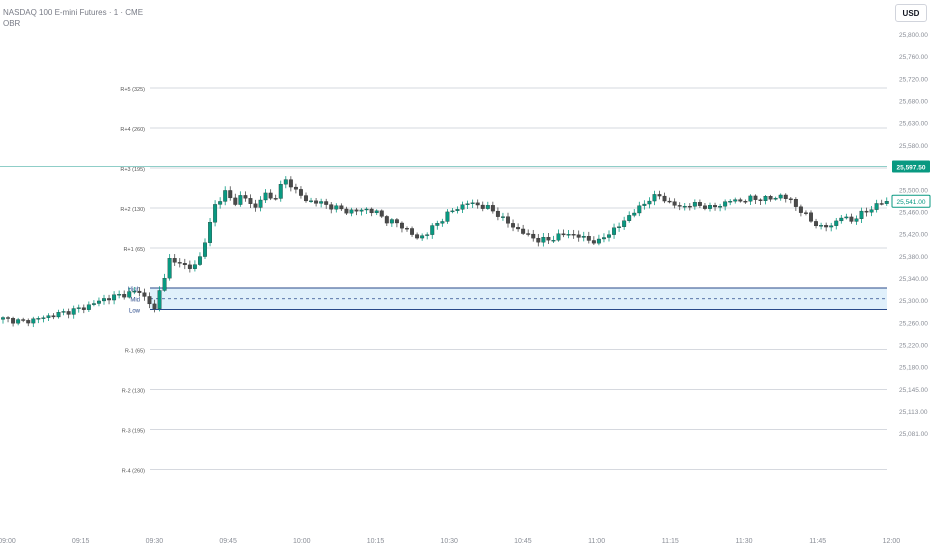 Image resolution: width=932 pixels, height=550 pixels. Describe the element at coordinates (911, 13) in the screenshot. I see `currency-button: USD` at that location.